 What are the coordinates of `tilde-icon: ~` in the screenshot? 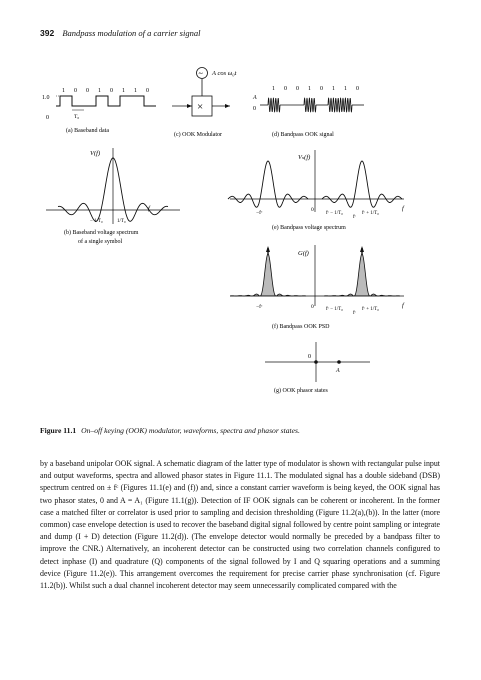 It's located at (201, 73).